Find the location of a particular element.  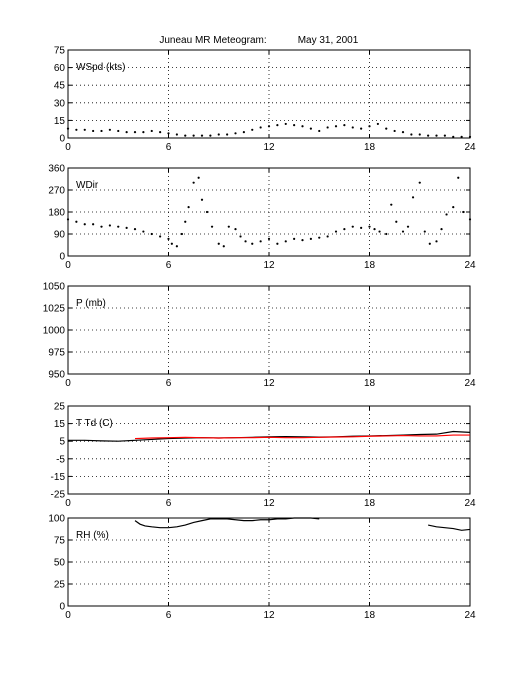

x-tick-label: 12 is located at coordinates (269, 383).